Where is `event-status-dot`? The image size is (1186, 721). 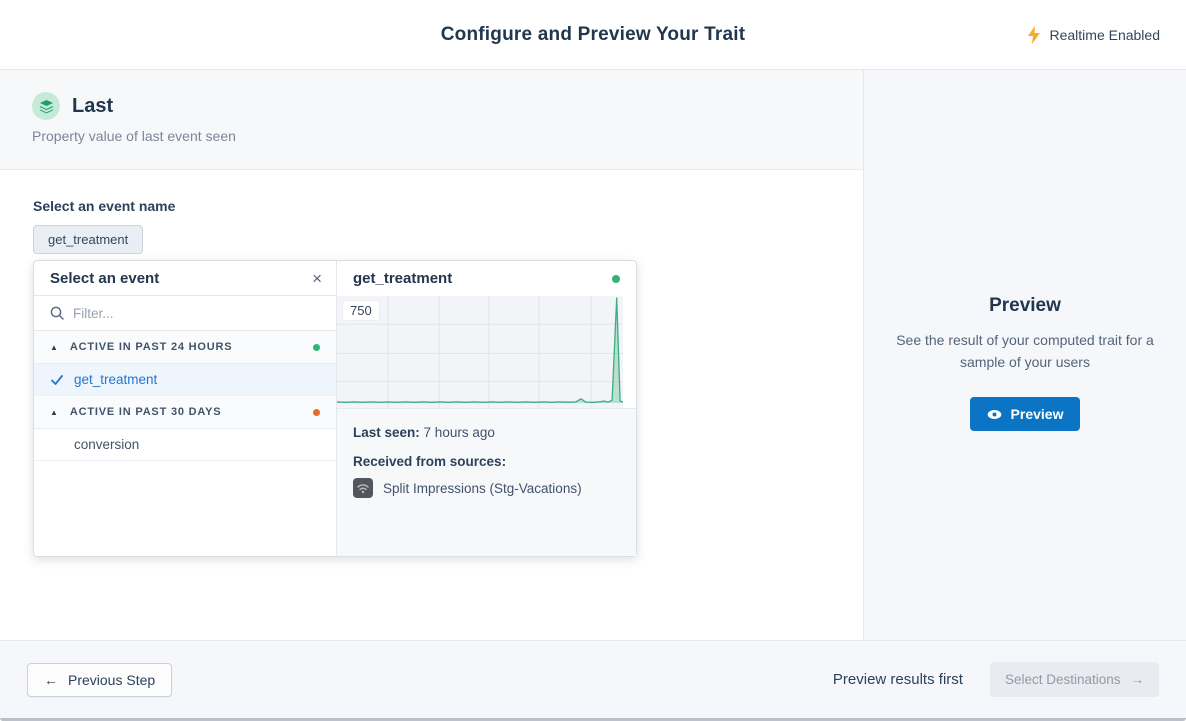 event-status-dot is located at coordinates (616, 278).